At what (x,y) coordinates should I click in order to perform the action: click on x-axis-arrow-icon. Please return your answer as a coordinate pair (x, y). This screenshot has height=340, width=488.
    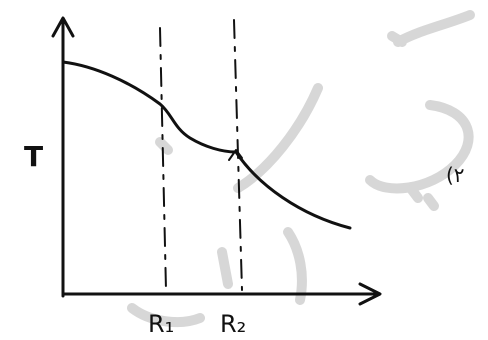
    Looking at the image, I should click on (370, 294).